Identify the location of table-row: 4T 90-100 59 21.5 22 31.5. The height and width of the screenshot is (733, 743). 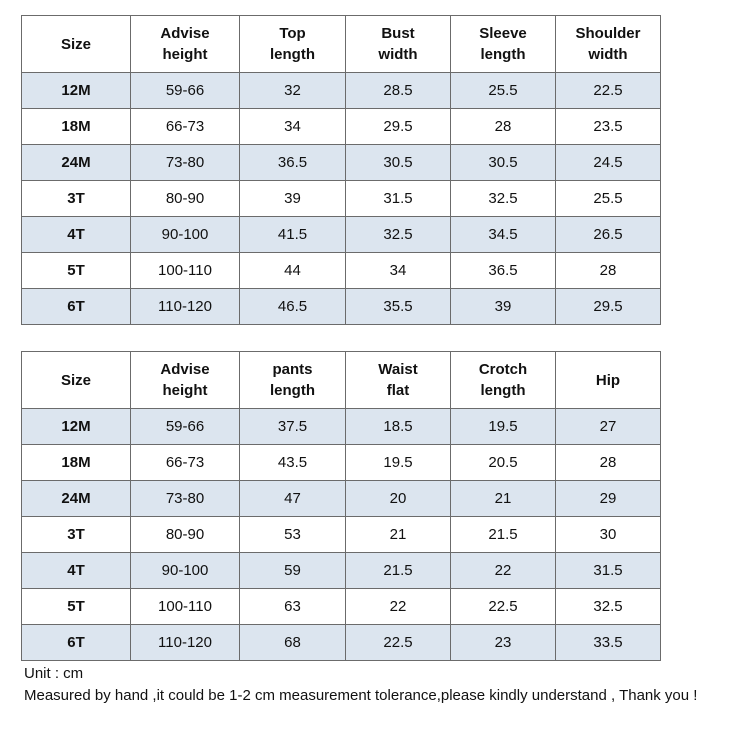
(341, 570).